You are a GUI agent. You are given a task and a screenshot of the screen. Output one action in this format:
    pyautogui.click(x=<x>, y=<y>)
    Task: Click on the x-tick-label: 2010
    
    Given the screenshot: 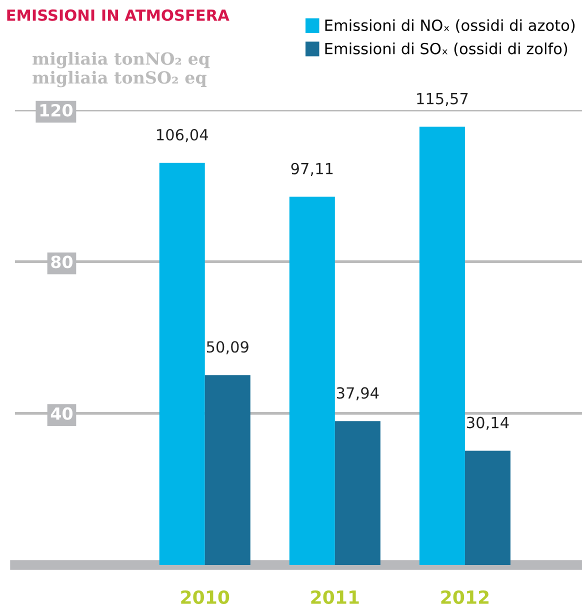 What is the action you would take?
    pyautogui.click(x=205, y=597)
    